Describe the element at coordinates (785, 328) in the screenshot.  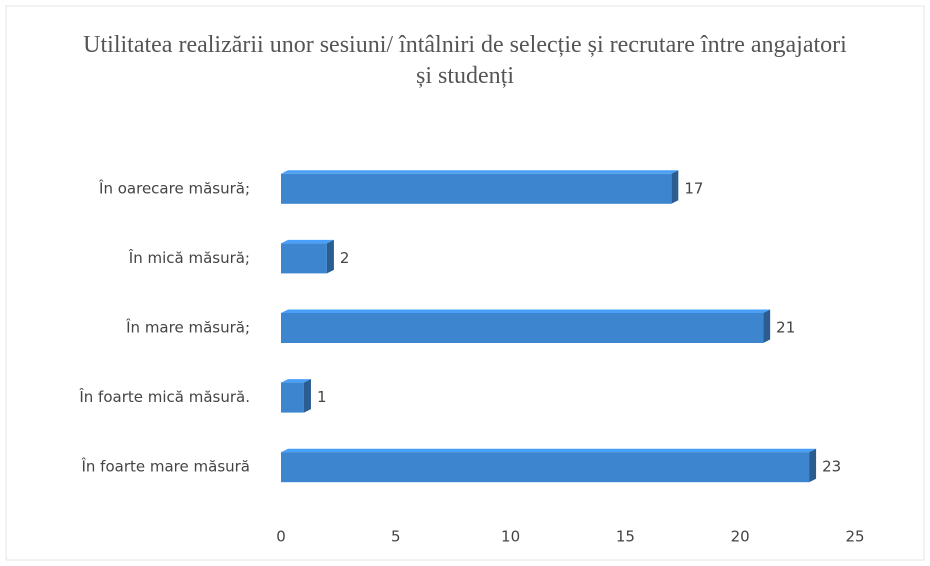
I see `data-label: 21` at that location.